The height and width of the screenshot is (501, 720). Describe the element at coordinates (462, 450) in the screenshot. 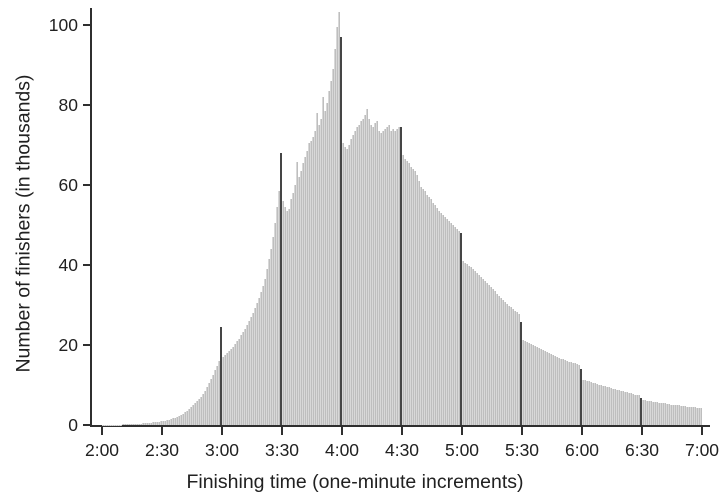

I see `x-tick-label: 5:00` at that location.